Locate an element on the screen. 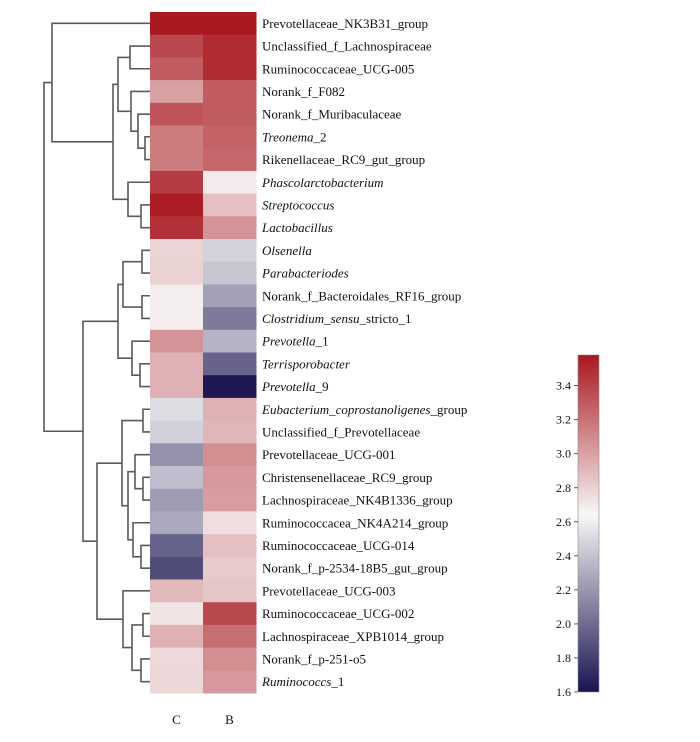 The height and width of the screenshot is (742, 700). row-label: Norank_f_Bacteroidales_RF16_group is located at coordinates (361, 295).